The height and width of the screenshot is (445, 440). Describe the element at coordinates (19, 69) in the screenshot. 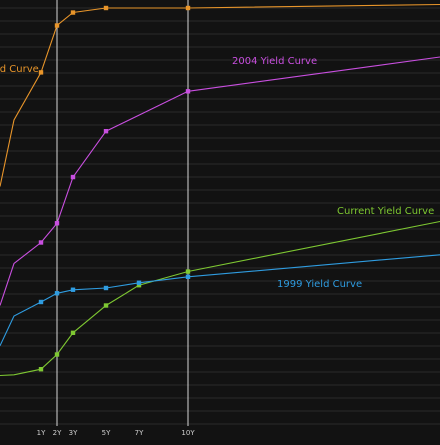

I see `series-label: ld Curve` at that location.